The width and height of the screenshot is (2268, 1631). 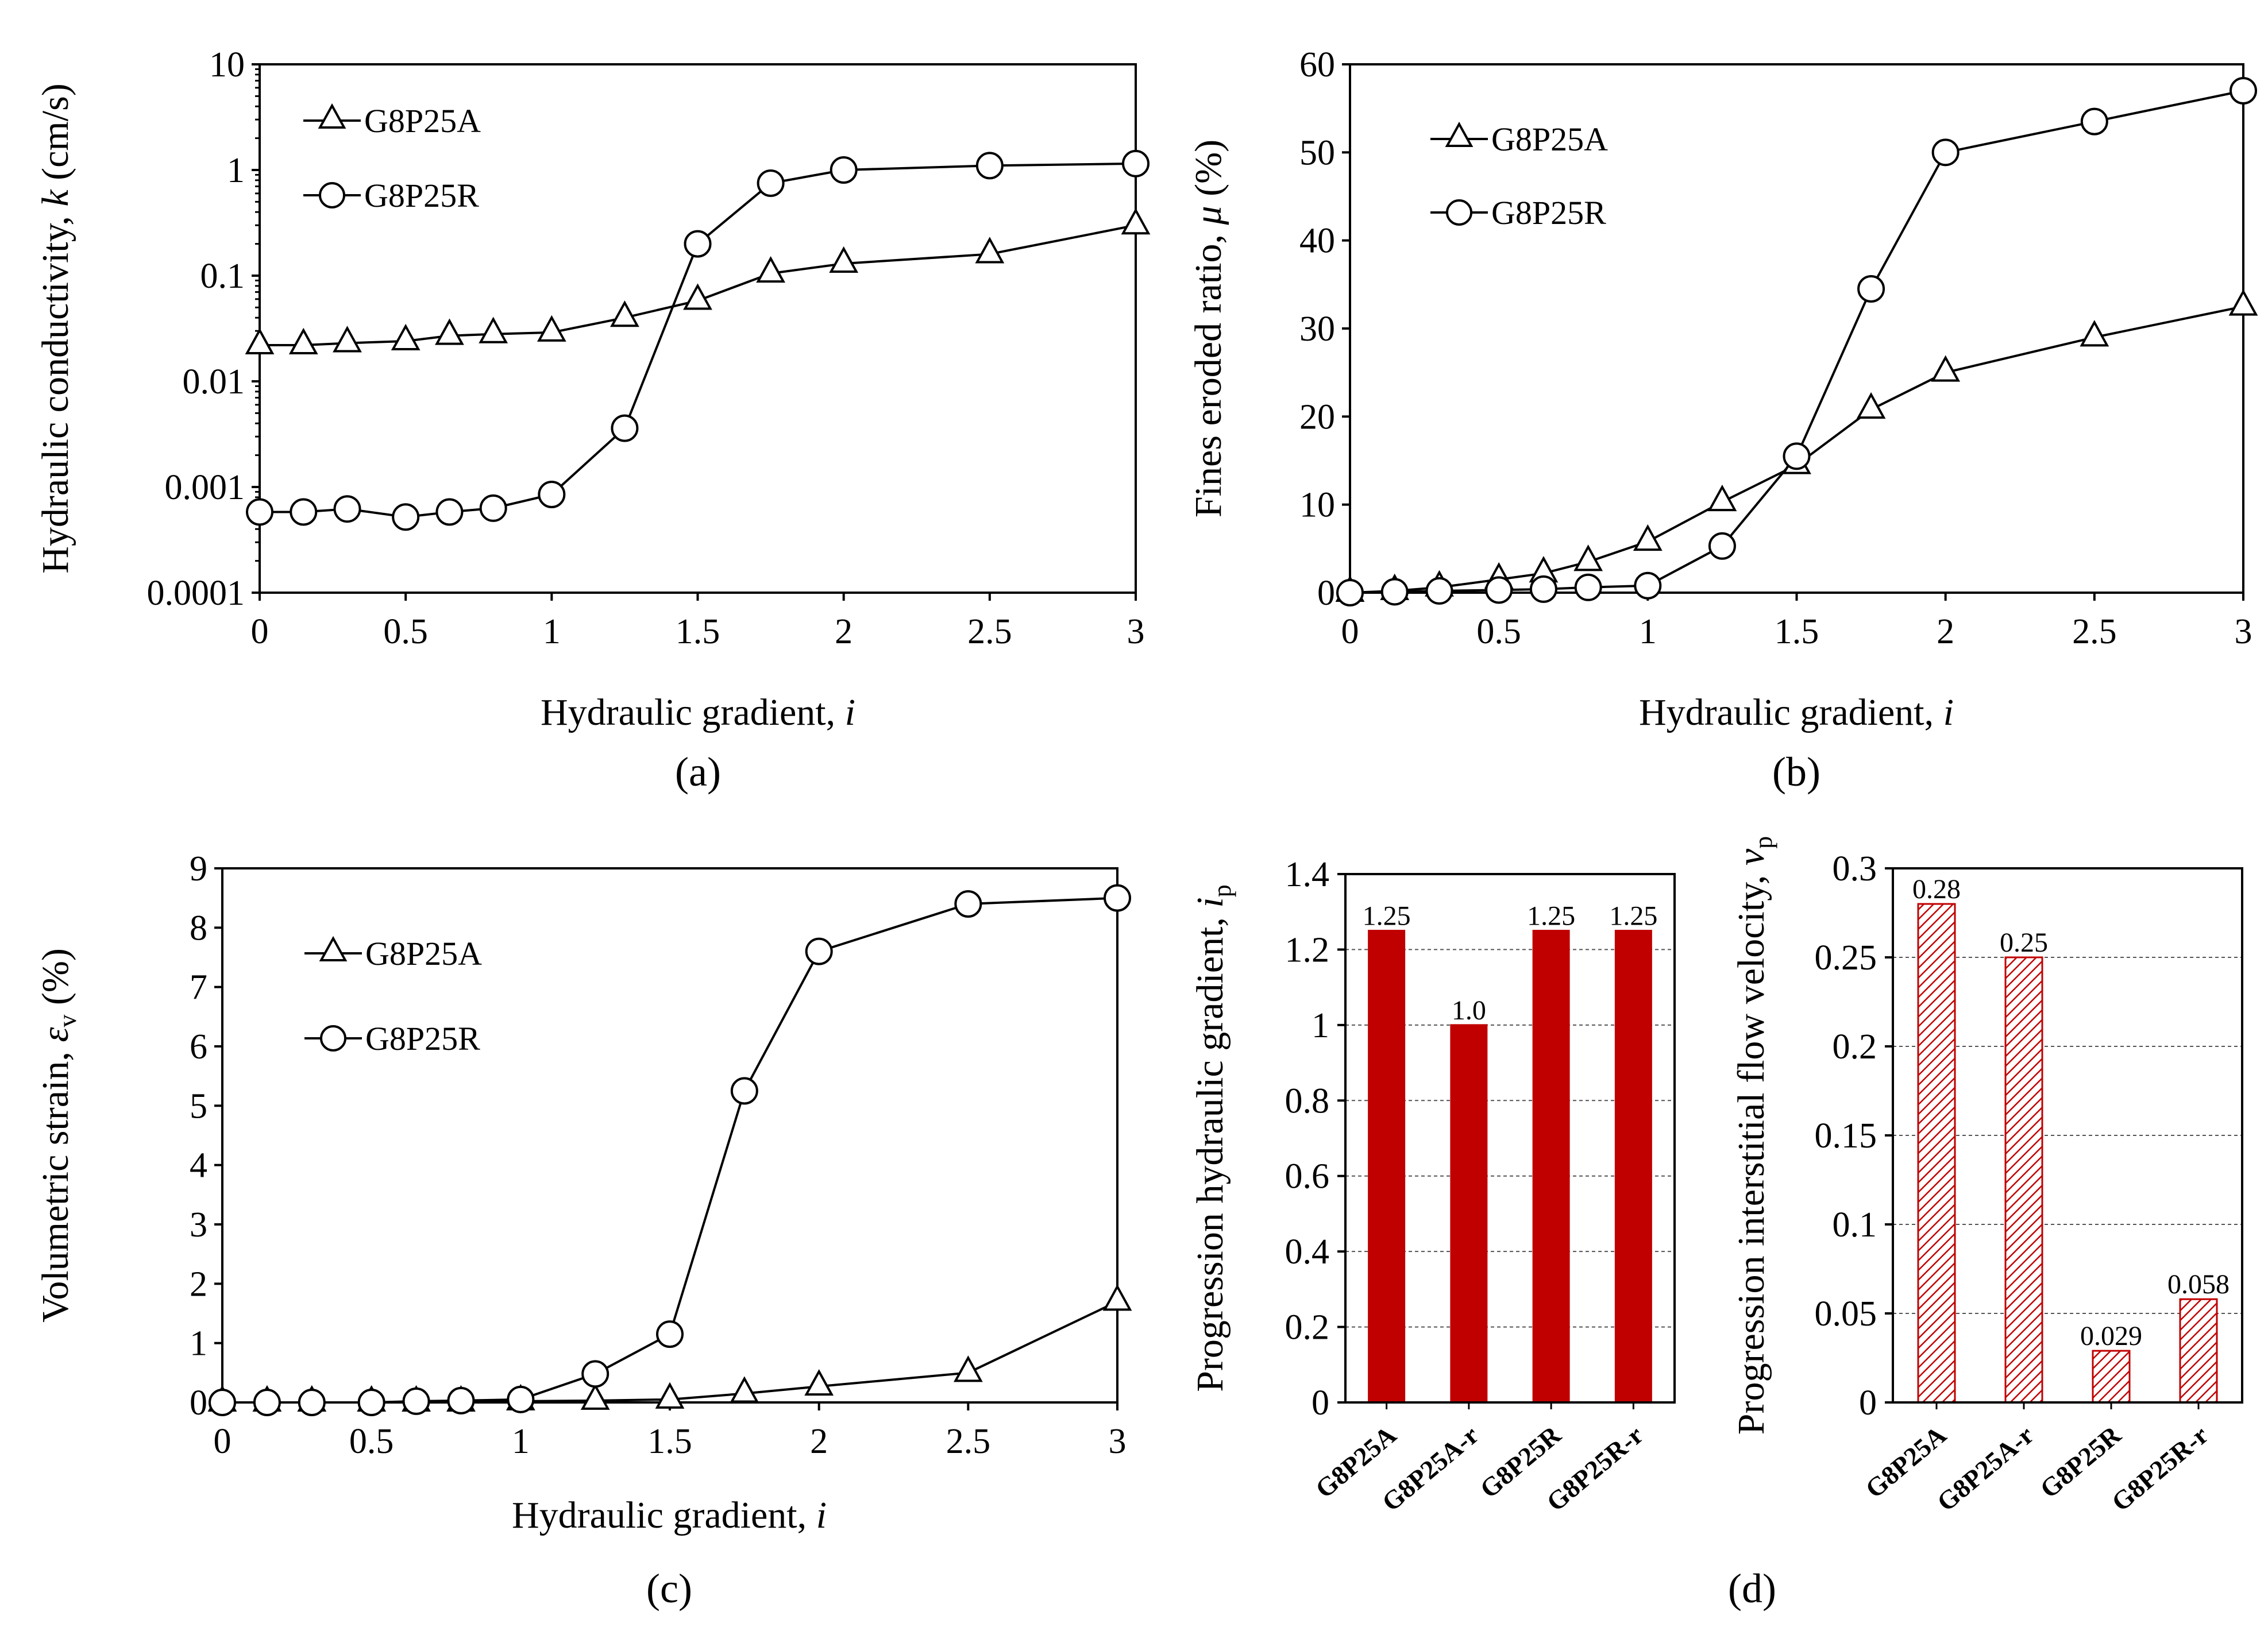 What do you see at coordinates (2243, 631) in the screenshot?
I see `chart-b-xtick-label: 3` at bounding box center [2243, 631].